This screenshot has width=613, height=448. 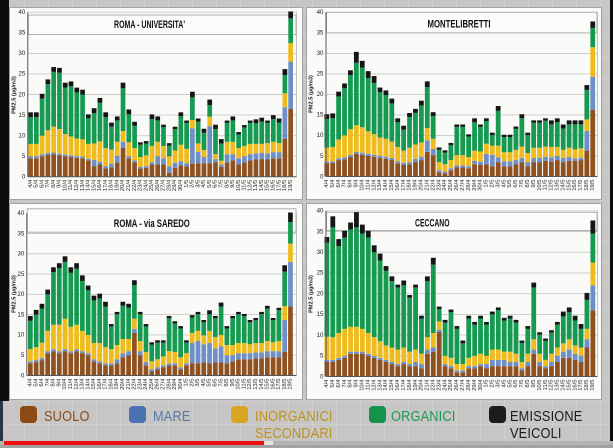 I want to click on svg-text: 20/4, so click(x=123, y=383).